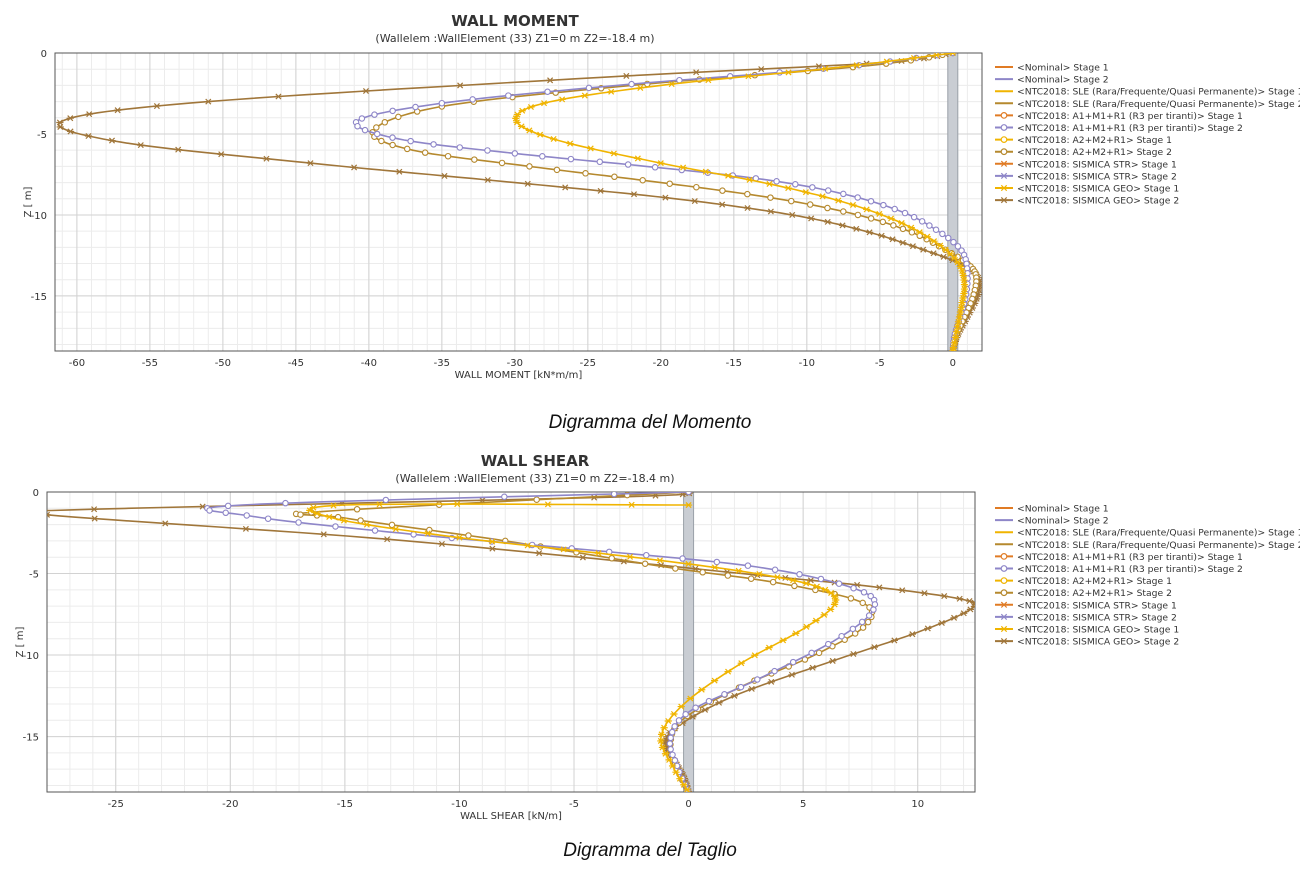 This screenshot has height=875, width=1300. Describe the element at coordinates (734, 363) in the screenshot. I see `x-tick-label: -15` at that location.